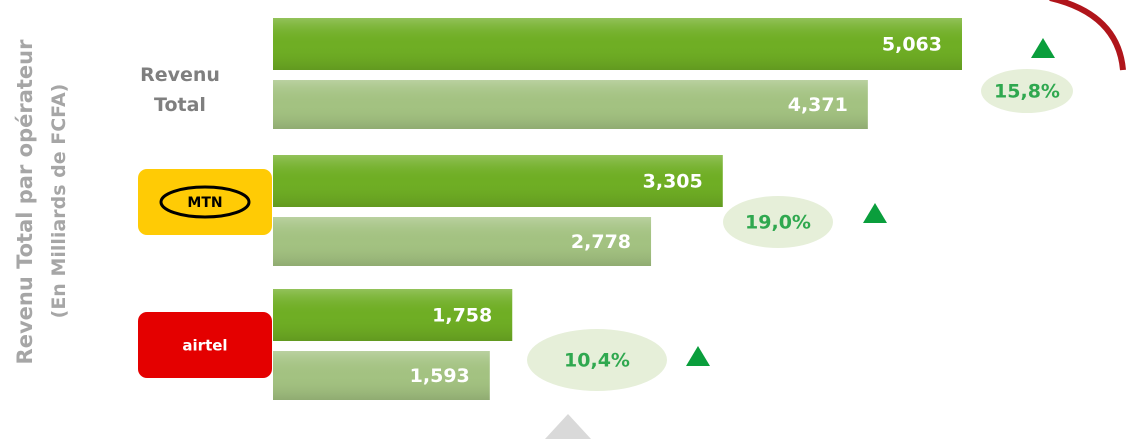 The image size is (1127, 439). I want to click on value-label: 2,778, so click(601, 242).